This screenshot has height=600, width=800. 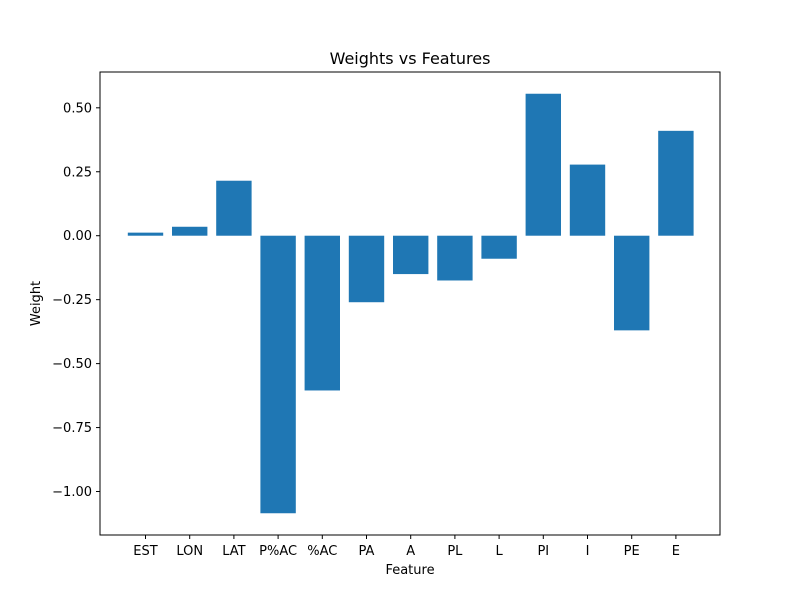 I want to click on x-tick-label: I, so click(x=588, y=551).